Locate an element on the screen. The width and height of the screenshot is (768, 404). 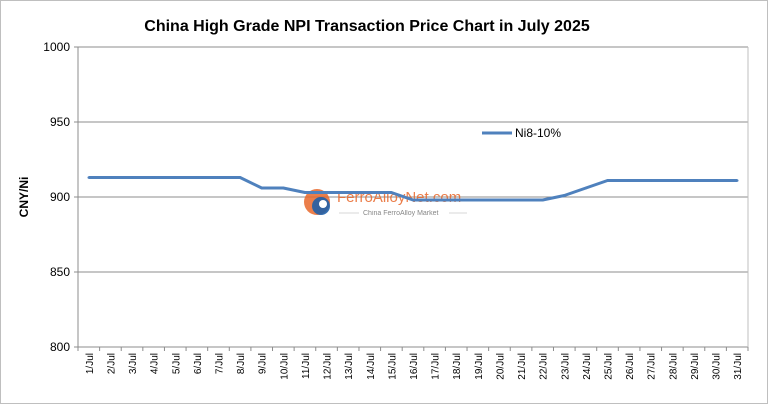
legend-label-ni8-10: Ni8-10% is located at coordinates (538, 133).